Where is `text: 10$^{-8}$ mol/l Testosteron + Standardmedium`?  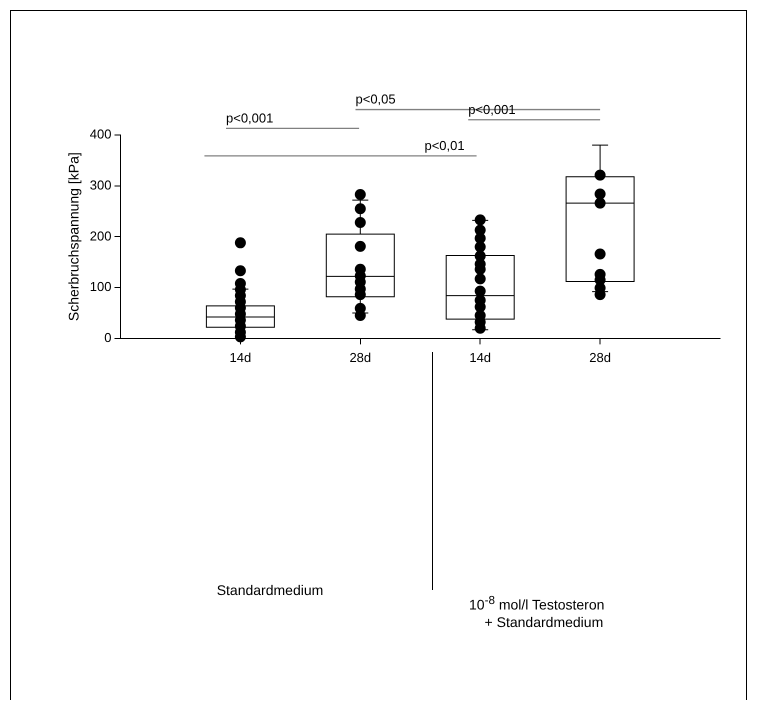 text: 10$^{-8}$ mol/l Testosteron + Standardmedium is located at coordinates (536, 612).